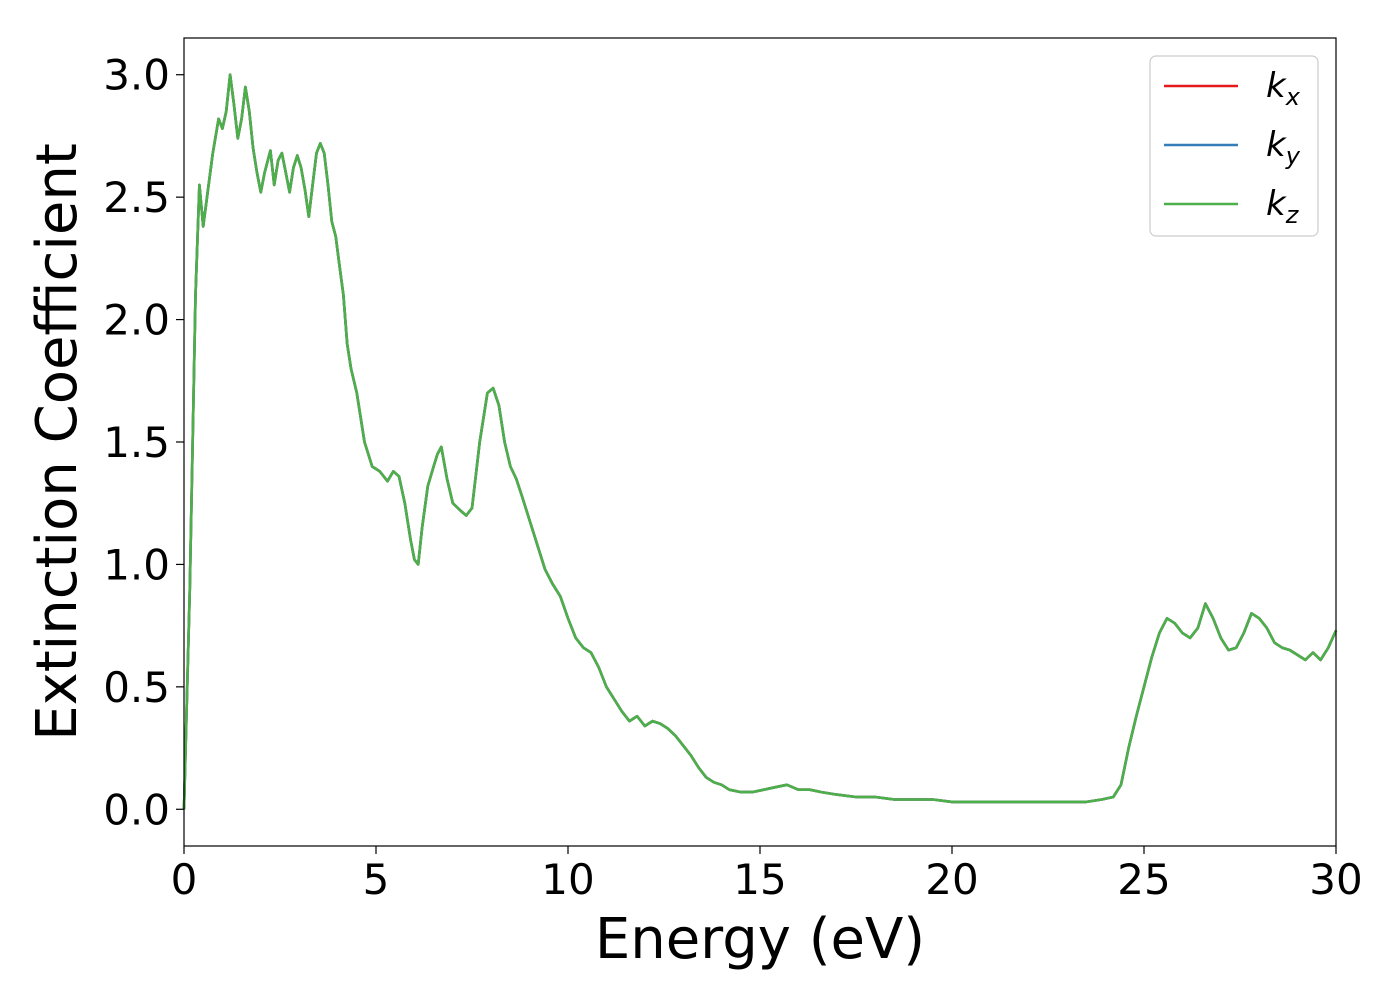  I want to click on x-tick-label: 20, so click(951, 879).